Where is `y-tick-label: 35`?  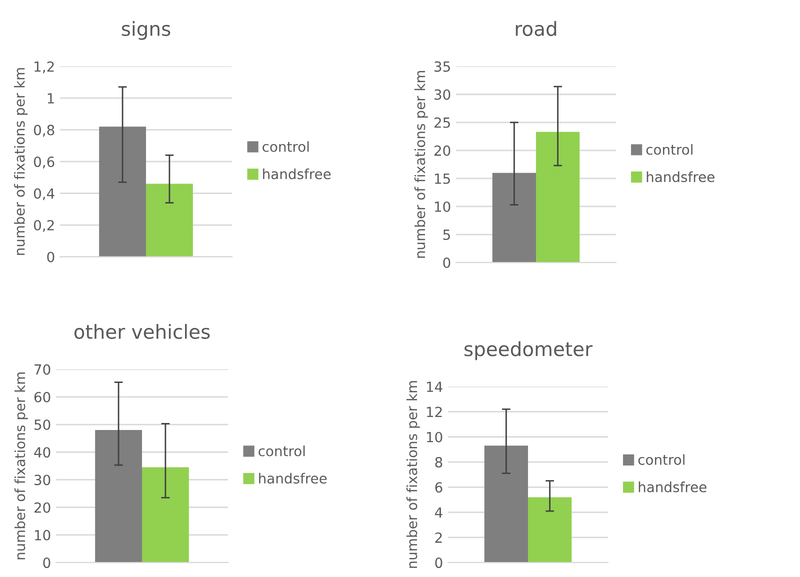 y-tick-label: 35 is located at coordinates (442, 66).